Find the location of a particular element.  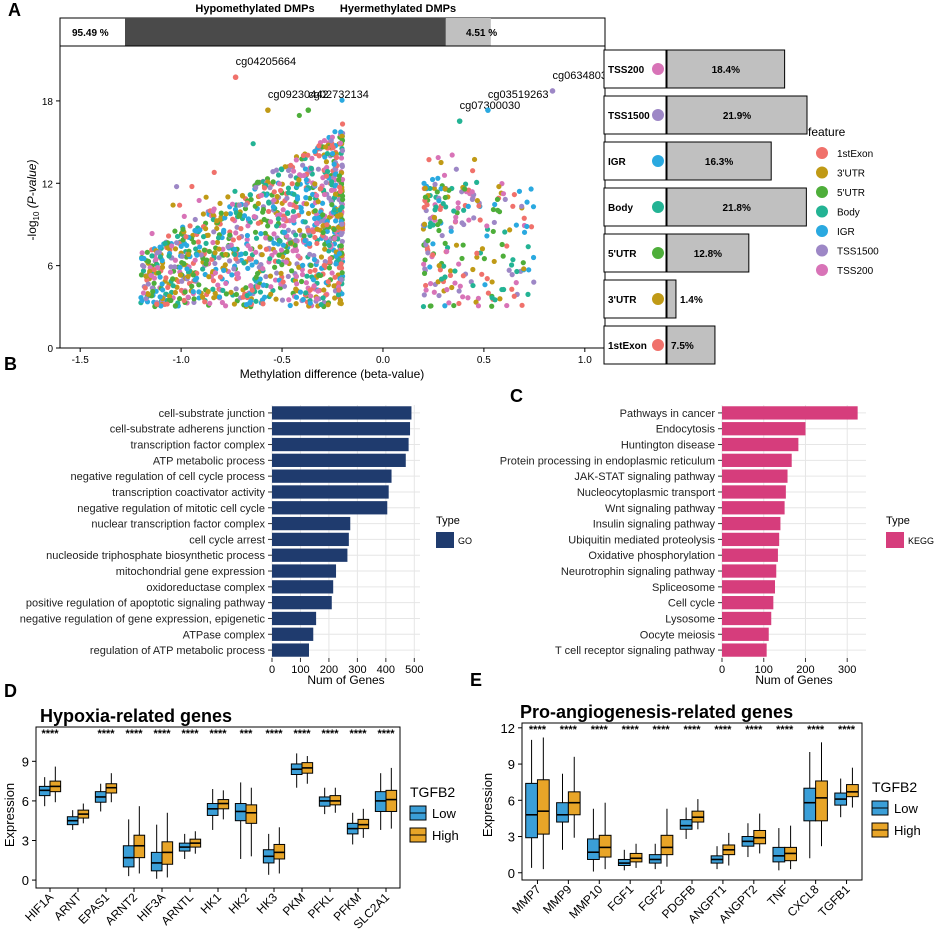

probe-annotation: cg09230442 is located at coordinates (298, 95).